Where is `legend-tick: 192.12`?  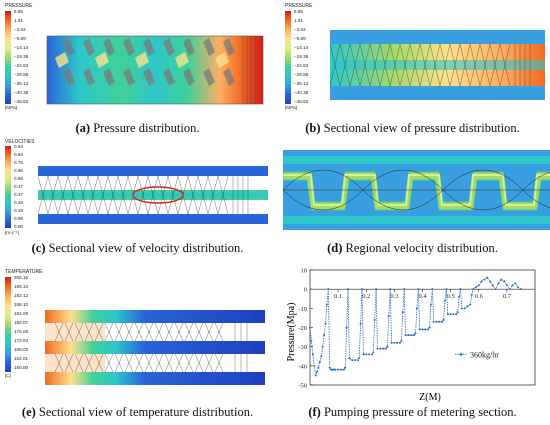
legend-tick: 192.12 is located at coordinates (21, 295).